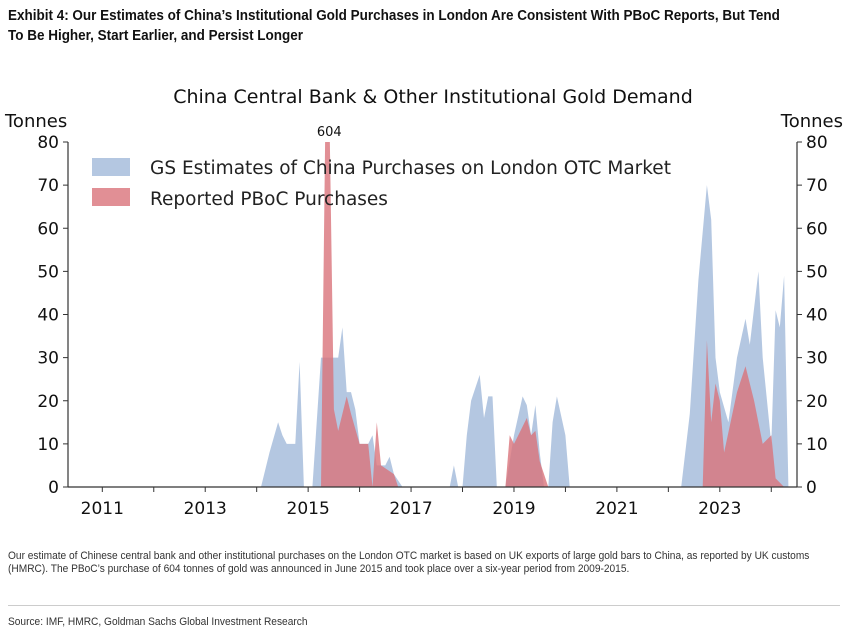 The width and height of the screenshot is (848, 642). Describe the element at coordinates (48, 359) in the screenshot. I see `y-tick-label-left: 30` at that location.